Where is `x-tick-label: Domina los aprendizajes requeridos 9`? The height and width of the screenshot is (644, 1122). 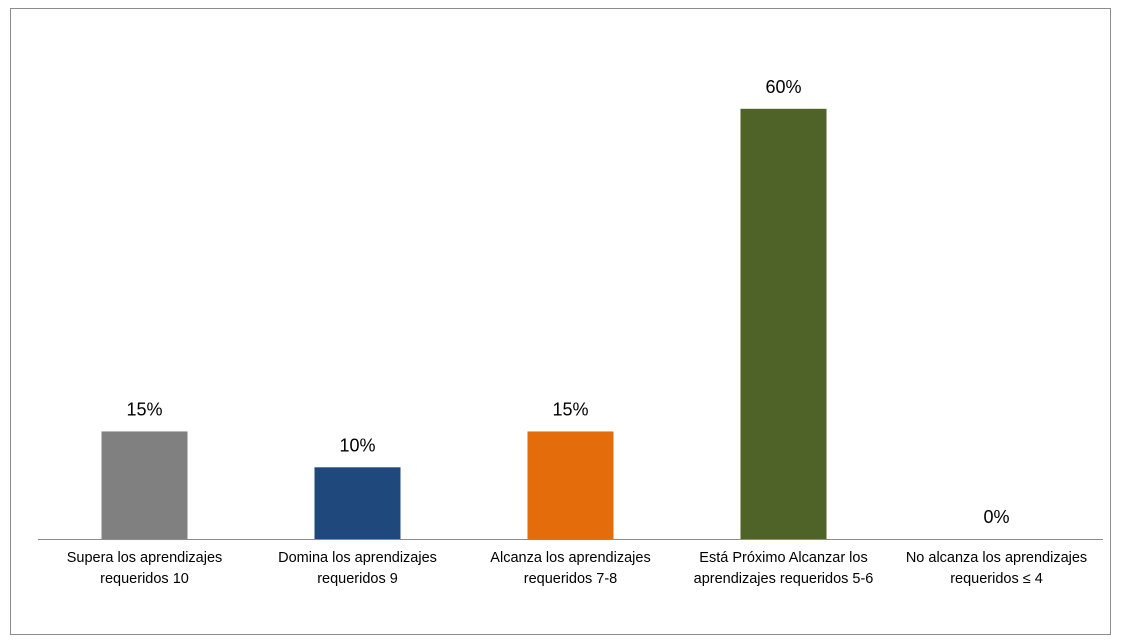
x-tick-label: Domina los aprendizajes requeridos 9 is located at coordinates (357, 568).